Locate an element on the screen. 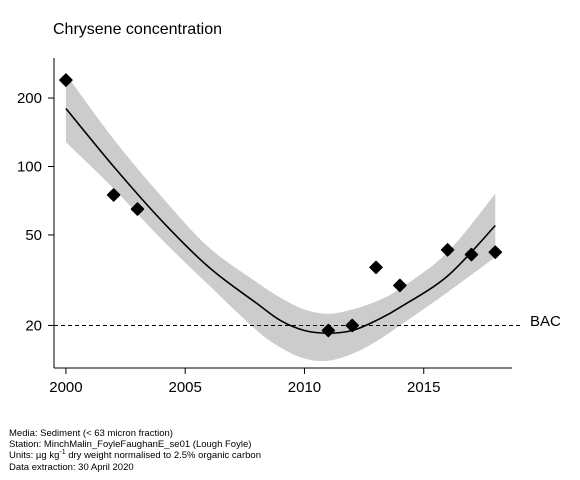  data-point-2017 is located at coordinates (471, 254).